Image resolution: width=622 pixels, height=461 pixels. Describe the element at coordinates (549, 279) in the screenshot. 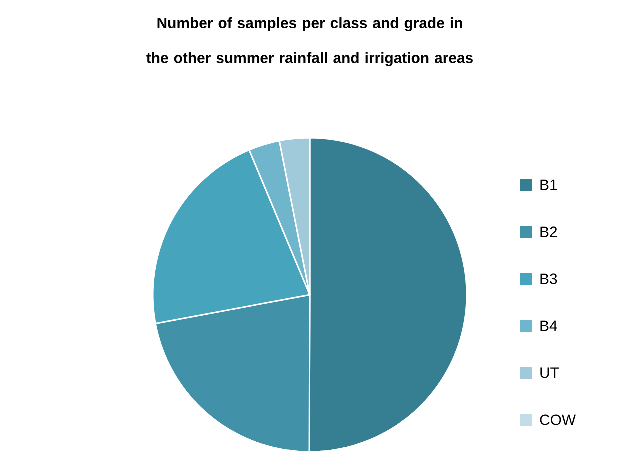

I see `legend-label: B3` at that location.